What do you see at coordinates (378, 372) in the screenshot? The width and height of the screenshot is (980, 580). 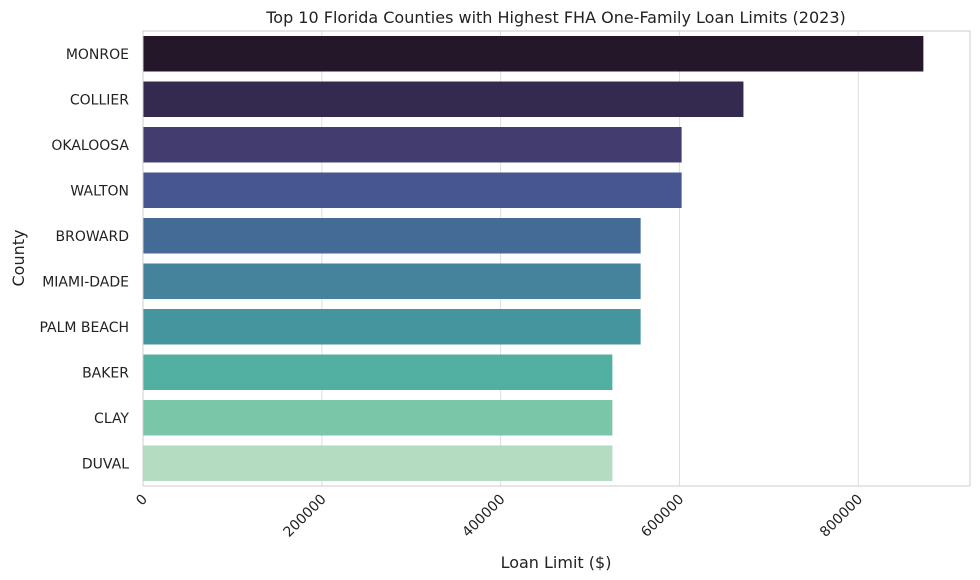 I see `bar-baker` at bounding box center [378, 372].